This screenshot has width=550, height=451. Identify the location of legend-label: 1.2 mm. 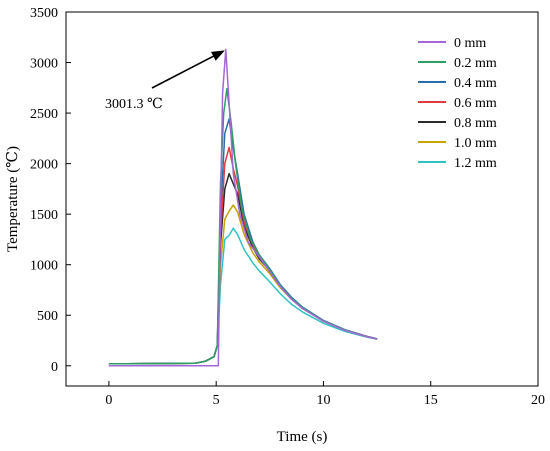
(475, 163).